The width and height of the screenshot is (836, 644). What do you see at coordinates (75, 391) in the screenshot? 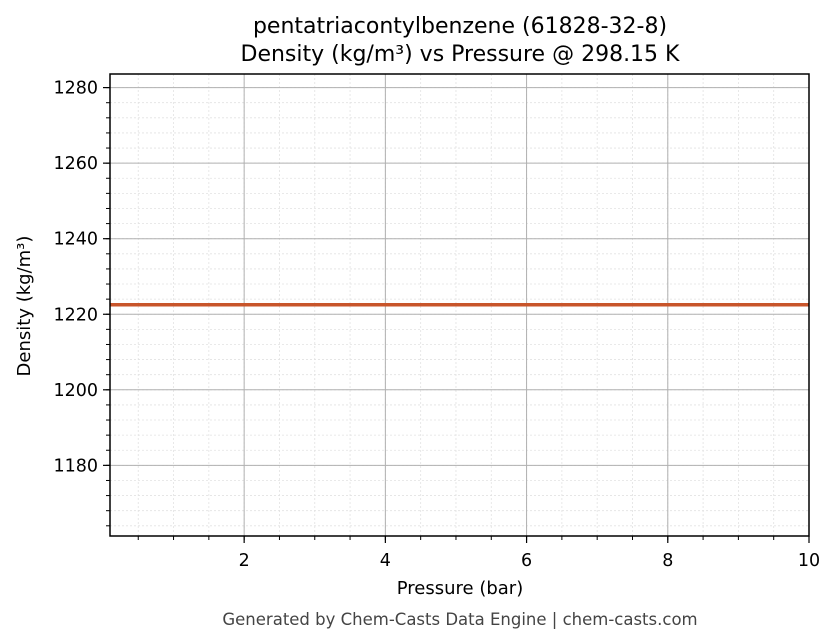
I see `y-tick-label: 1200` at bounding box center [75, 391].